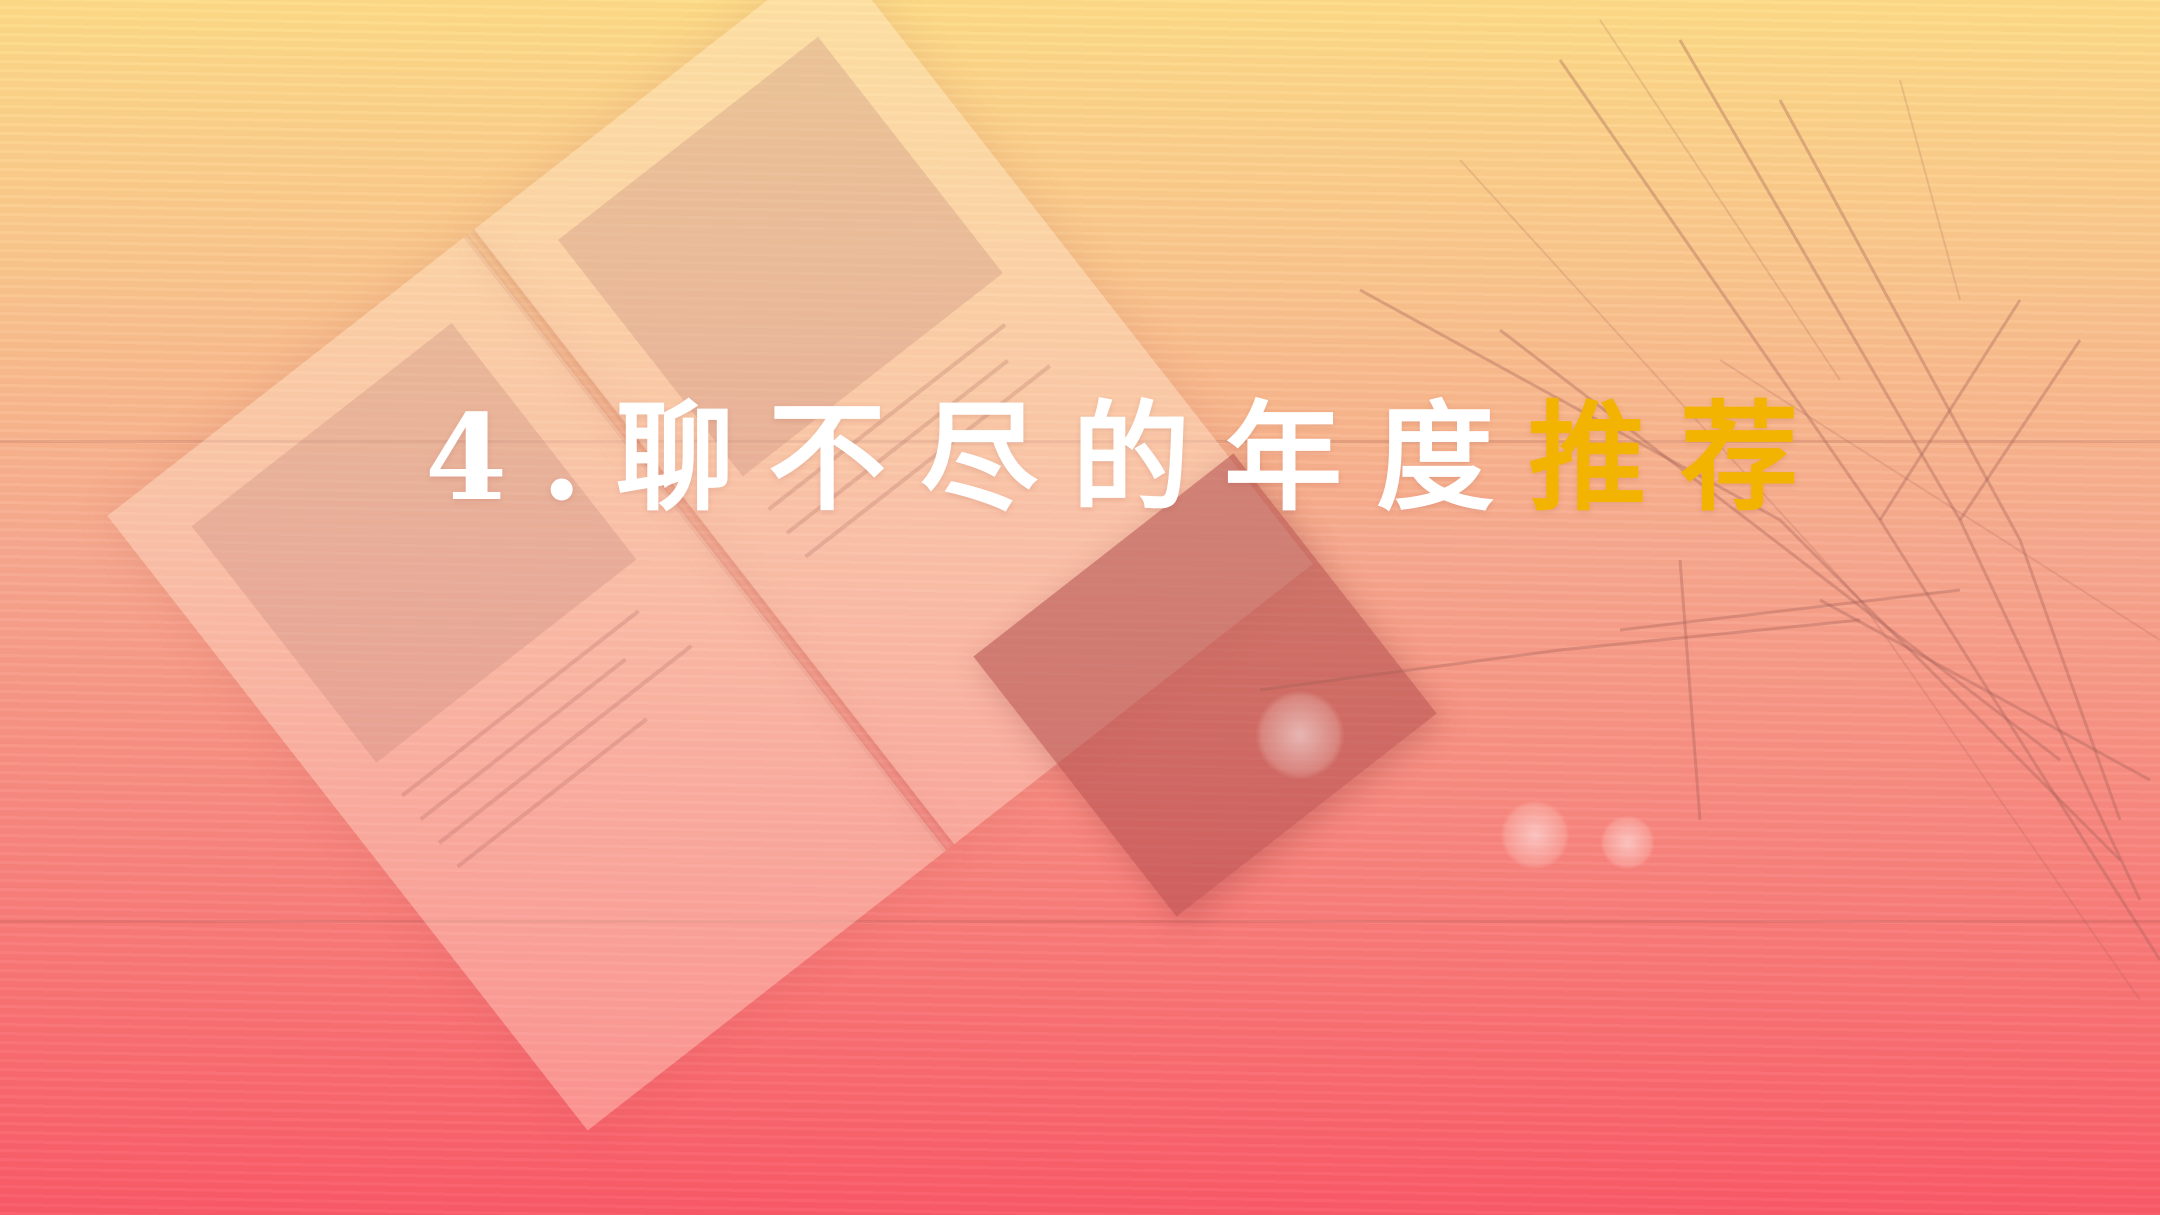 The image size is (2160, 1215). Describe the element at coordinates (1080, 921) in the screenshot. I see `plank-seam` at that location.